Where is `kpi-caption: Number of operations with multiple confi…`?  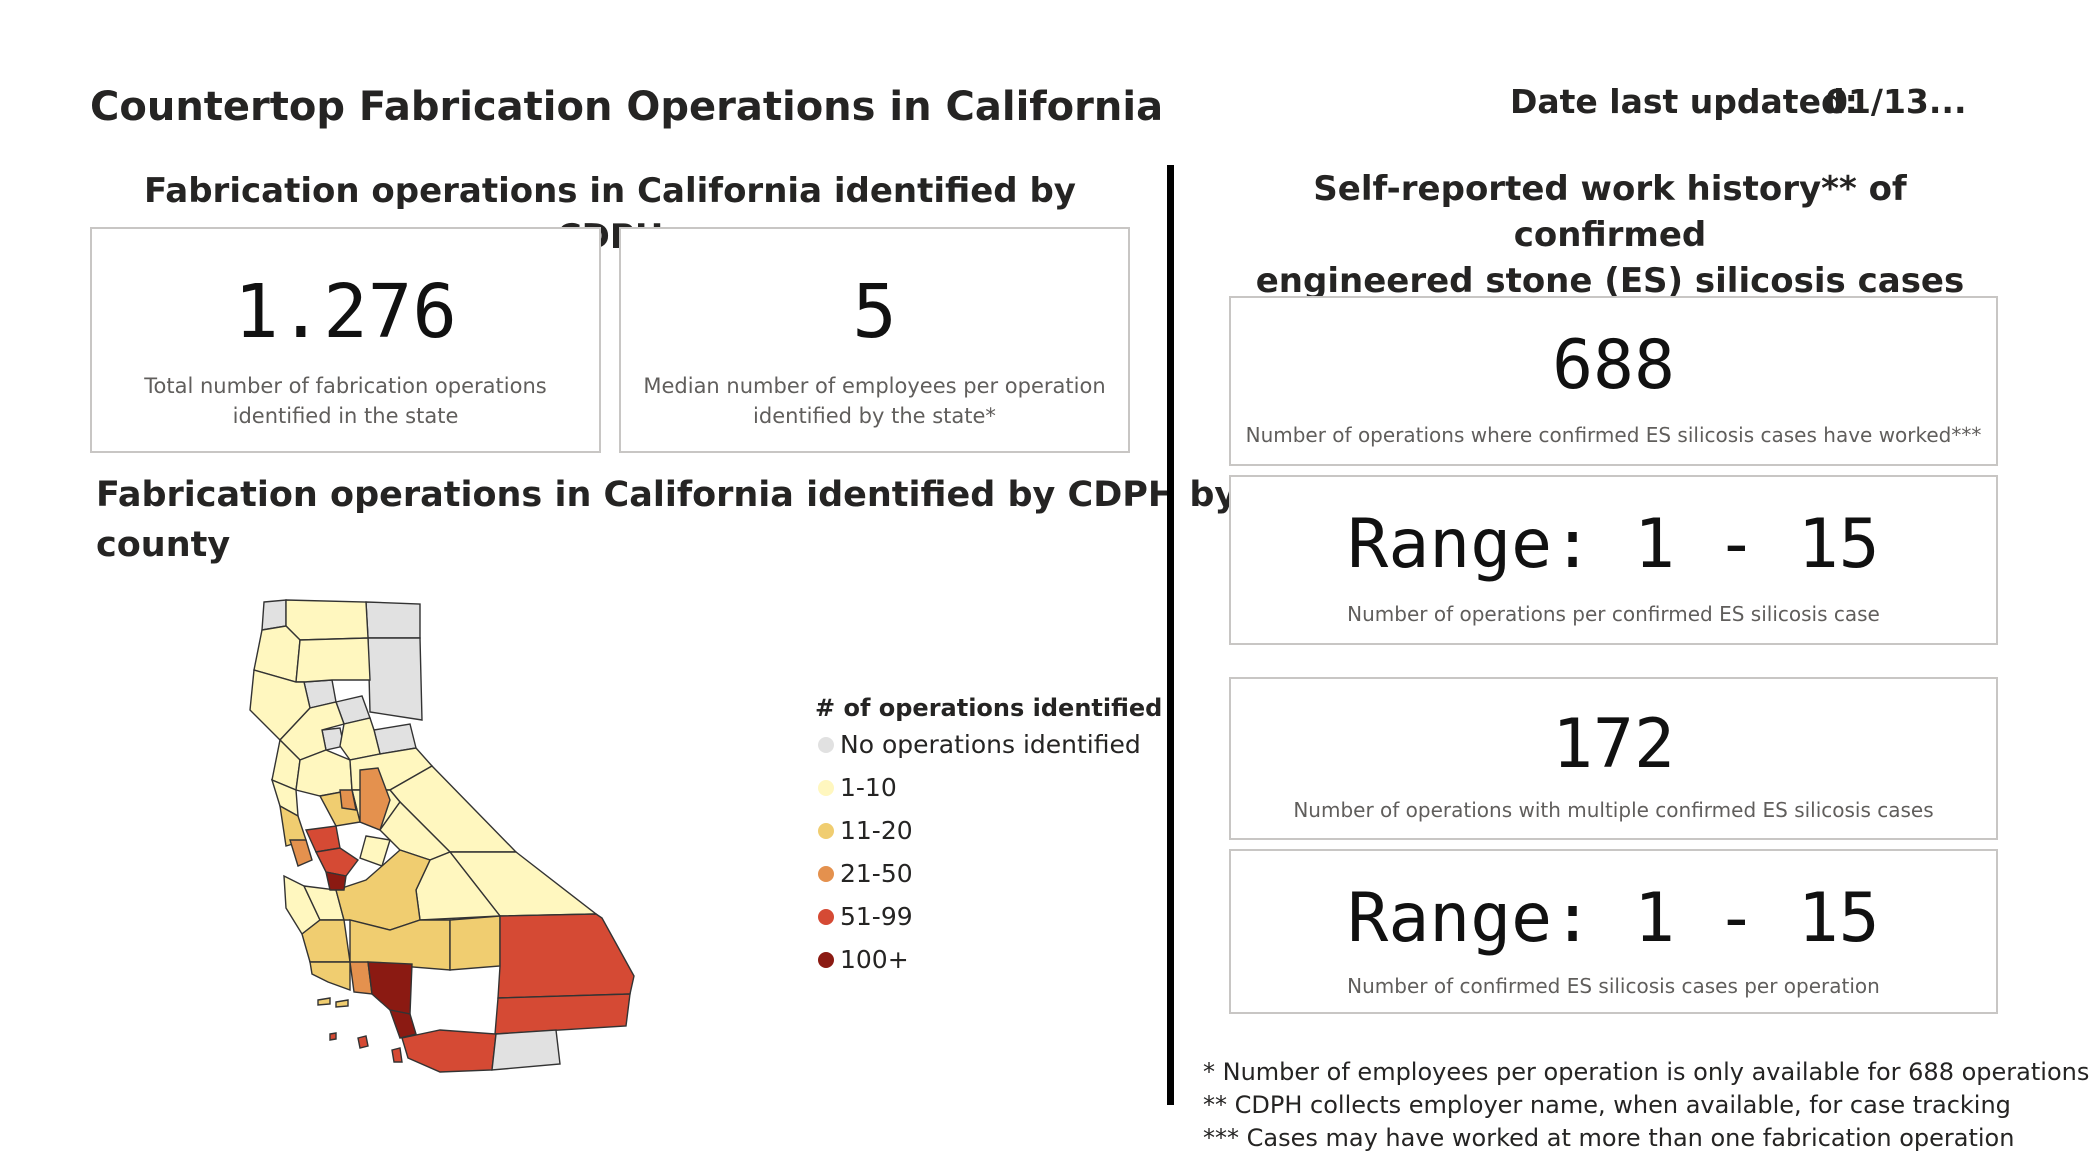 kpi-caption: Number of operations with multiple confi… is located at coordinates (1613, 810).